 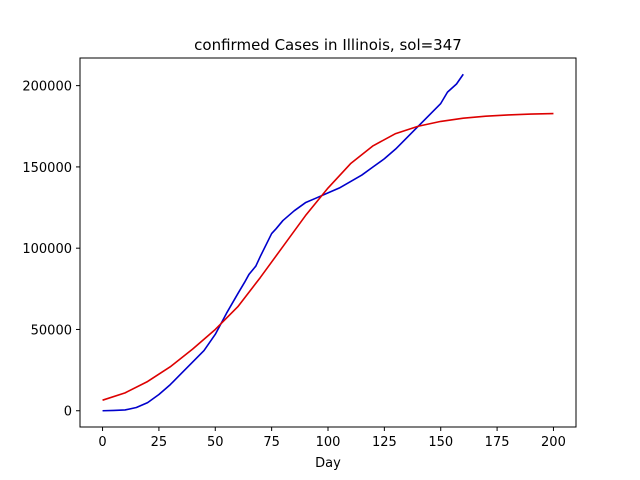 I want to click on chart-title: confirmed Cases in Illinois, sol=347, so click(x=328, y=45).